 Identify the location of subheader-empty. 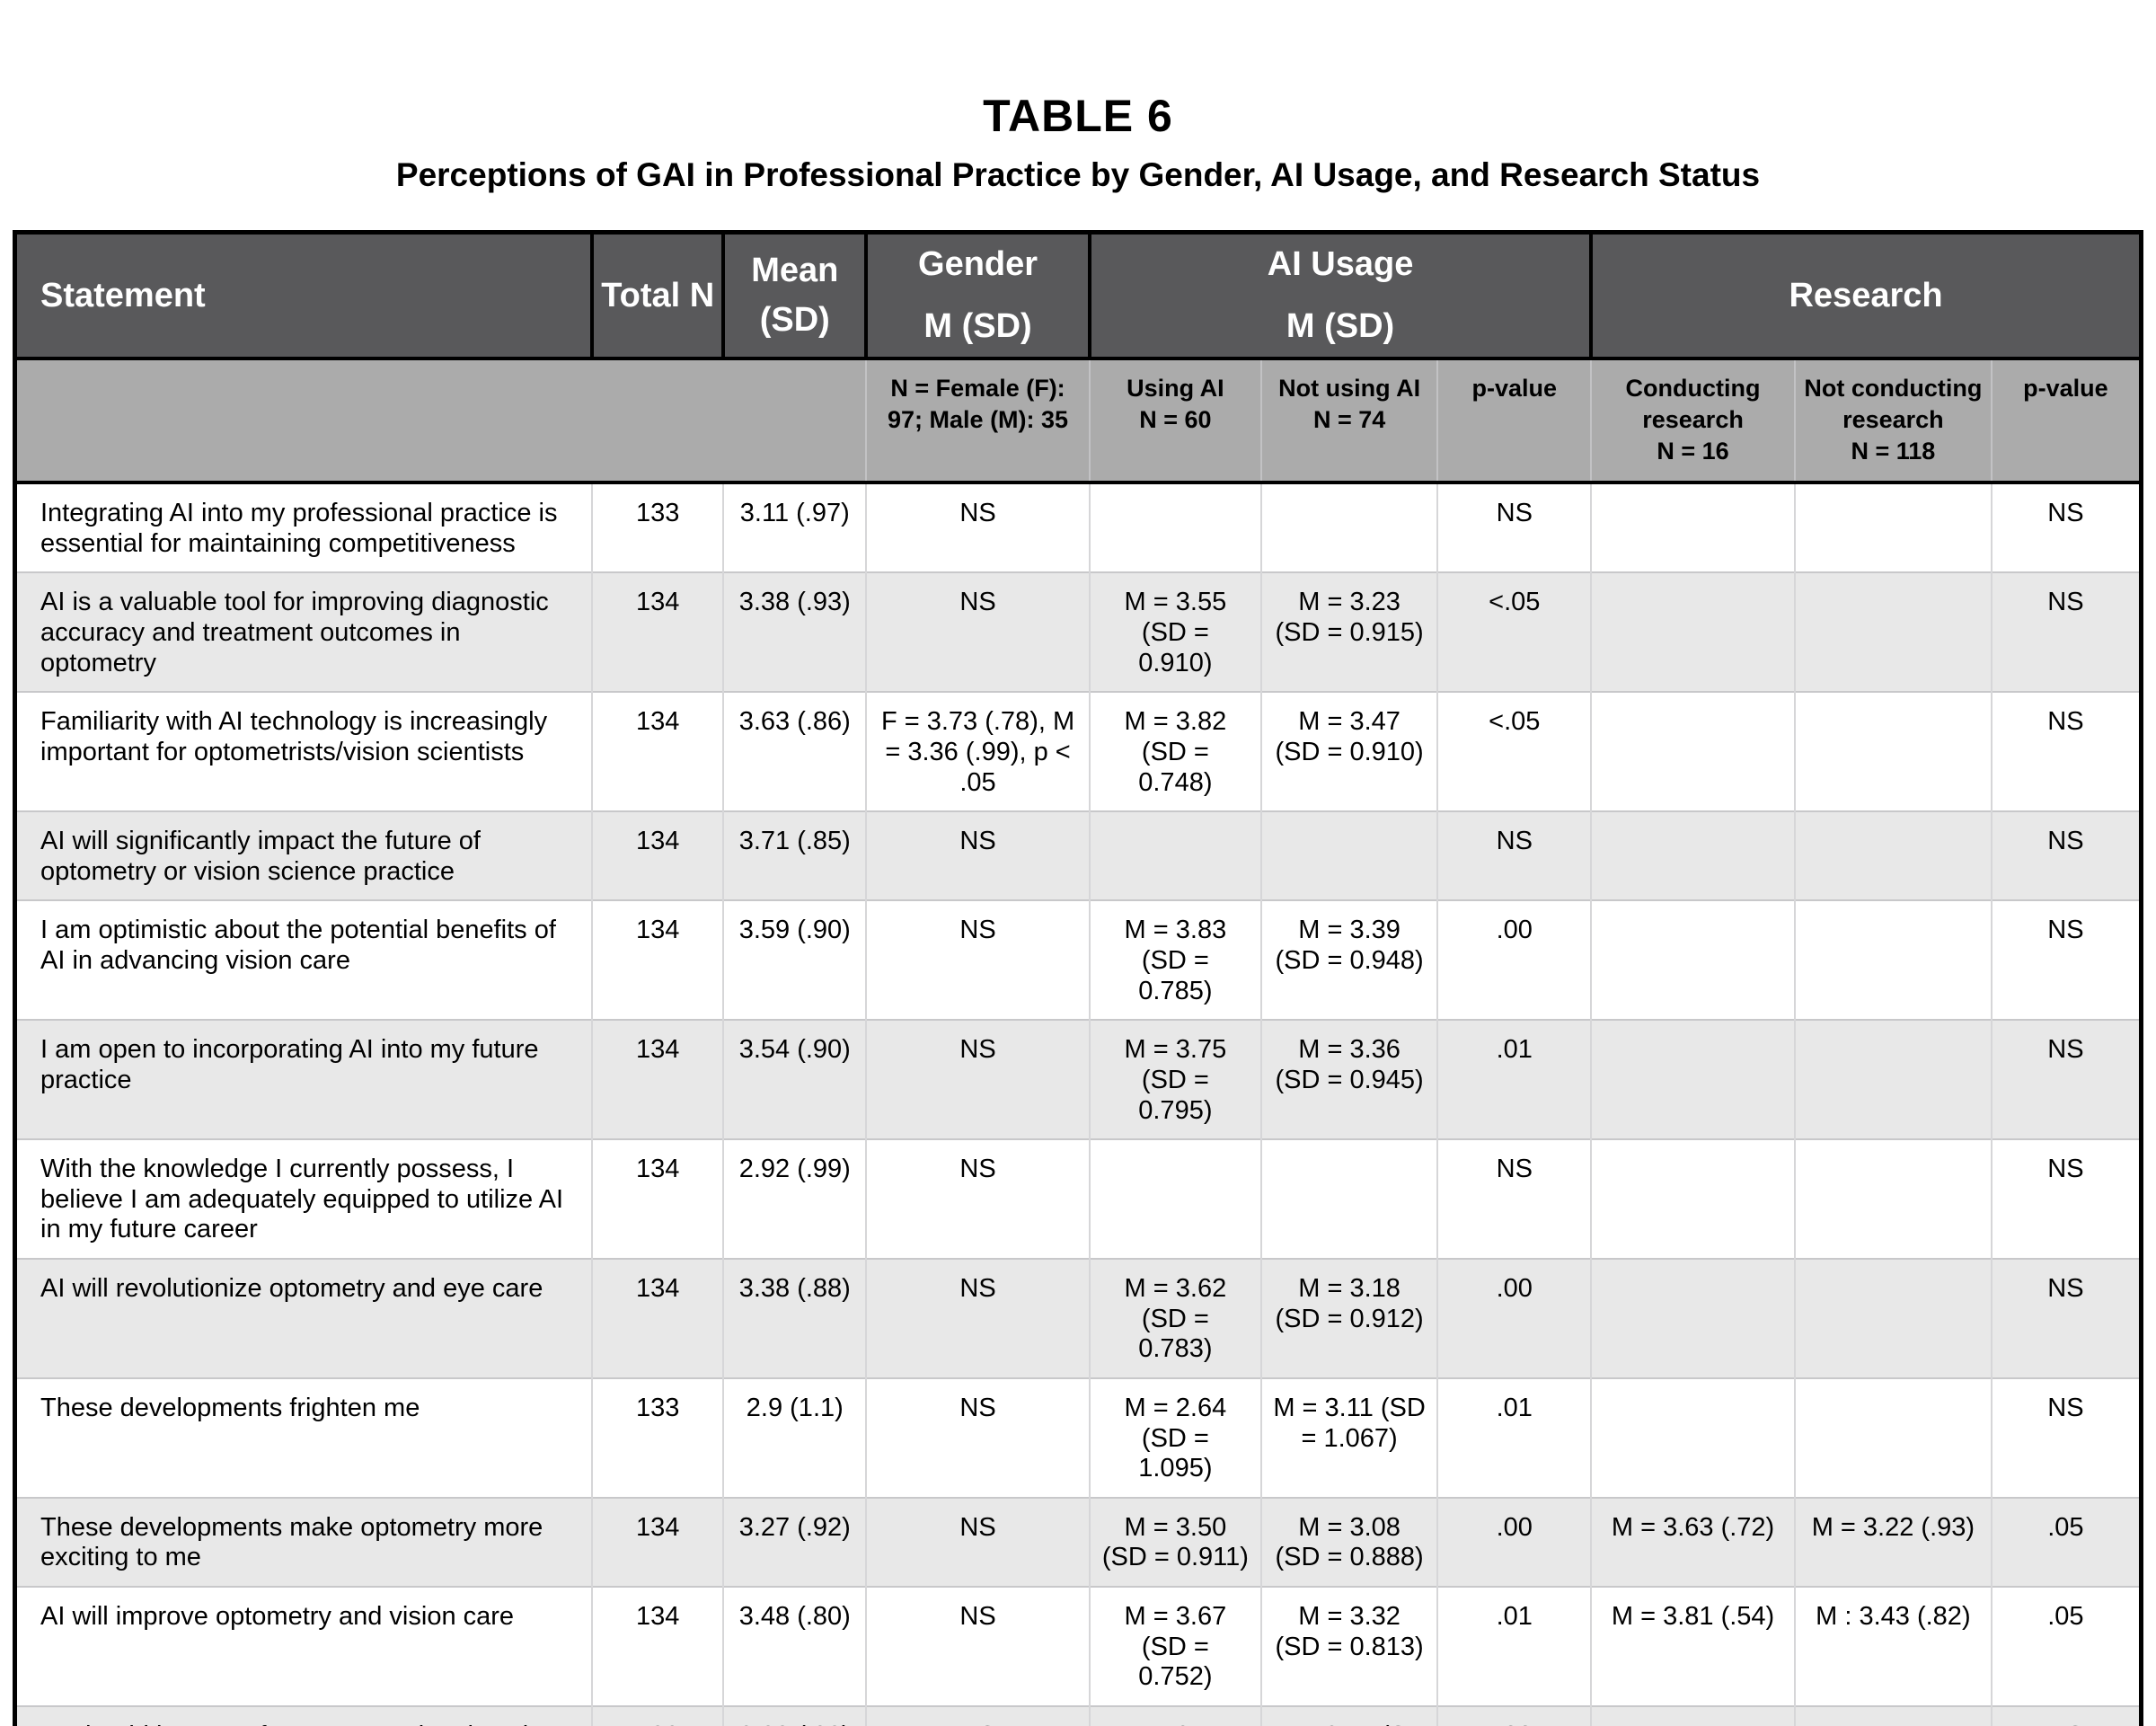
(441, 421).